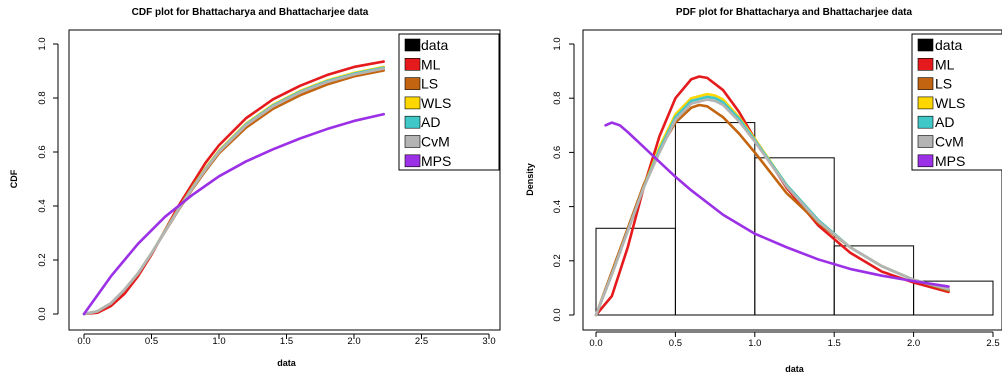  I want to click on cdf-y-axis-label: CDF, so click(14, 178).